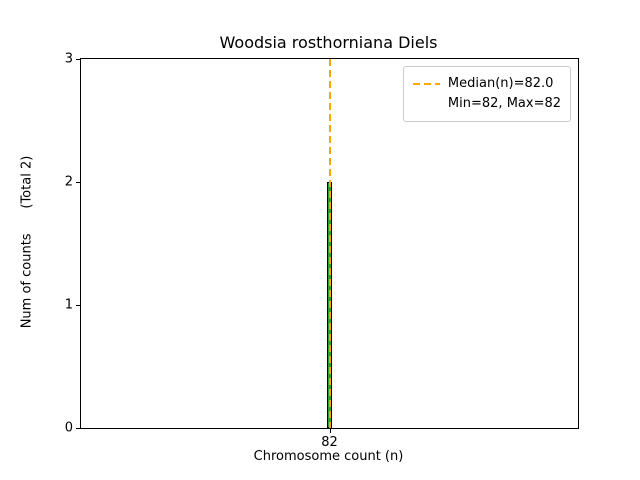 This screenshot has width=640, height=480. What do you see at coordinates (329, 243) in the screenshot?
I see `median-line` at bounding box center [329, 243].